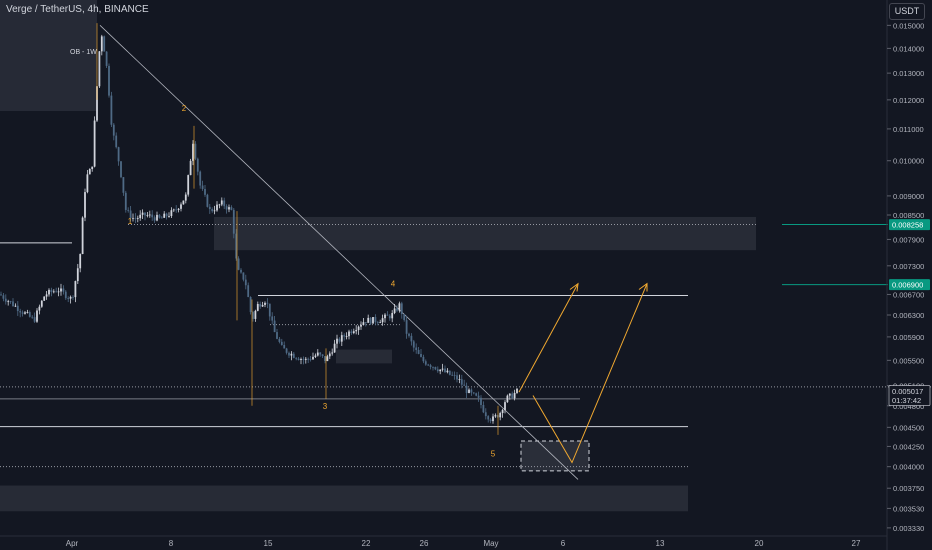 This screenshot has height=550, width=932. Describe the element at coordinates (325, 406) in the screenshot. I see `wave-label-3: 3` at that location.